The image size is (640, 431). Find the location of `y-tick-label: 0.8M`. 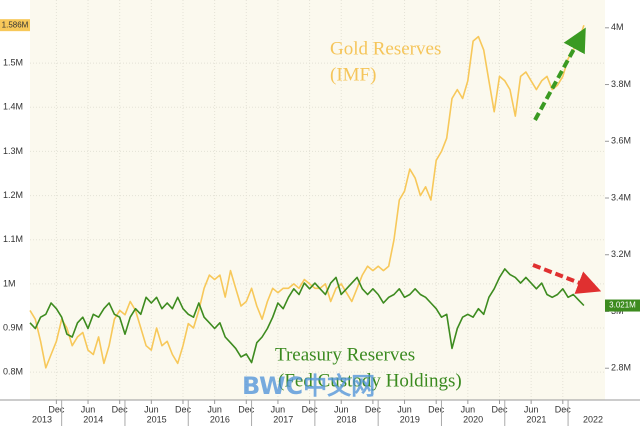

y-tick-label: 0.8M is located at coordinates (13, 372).